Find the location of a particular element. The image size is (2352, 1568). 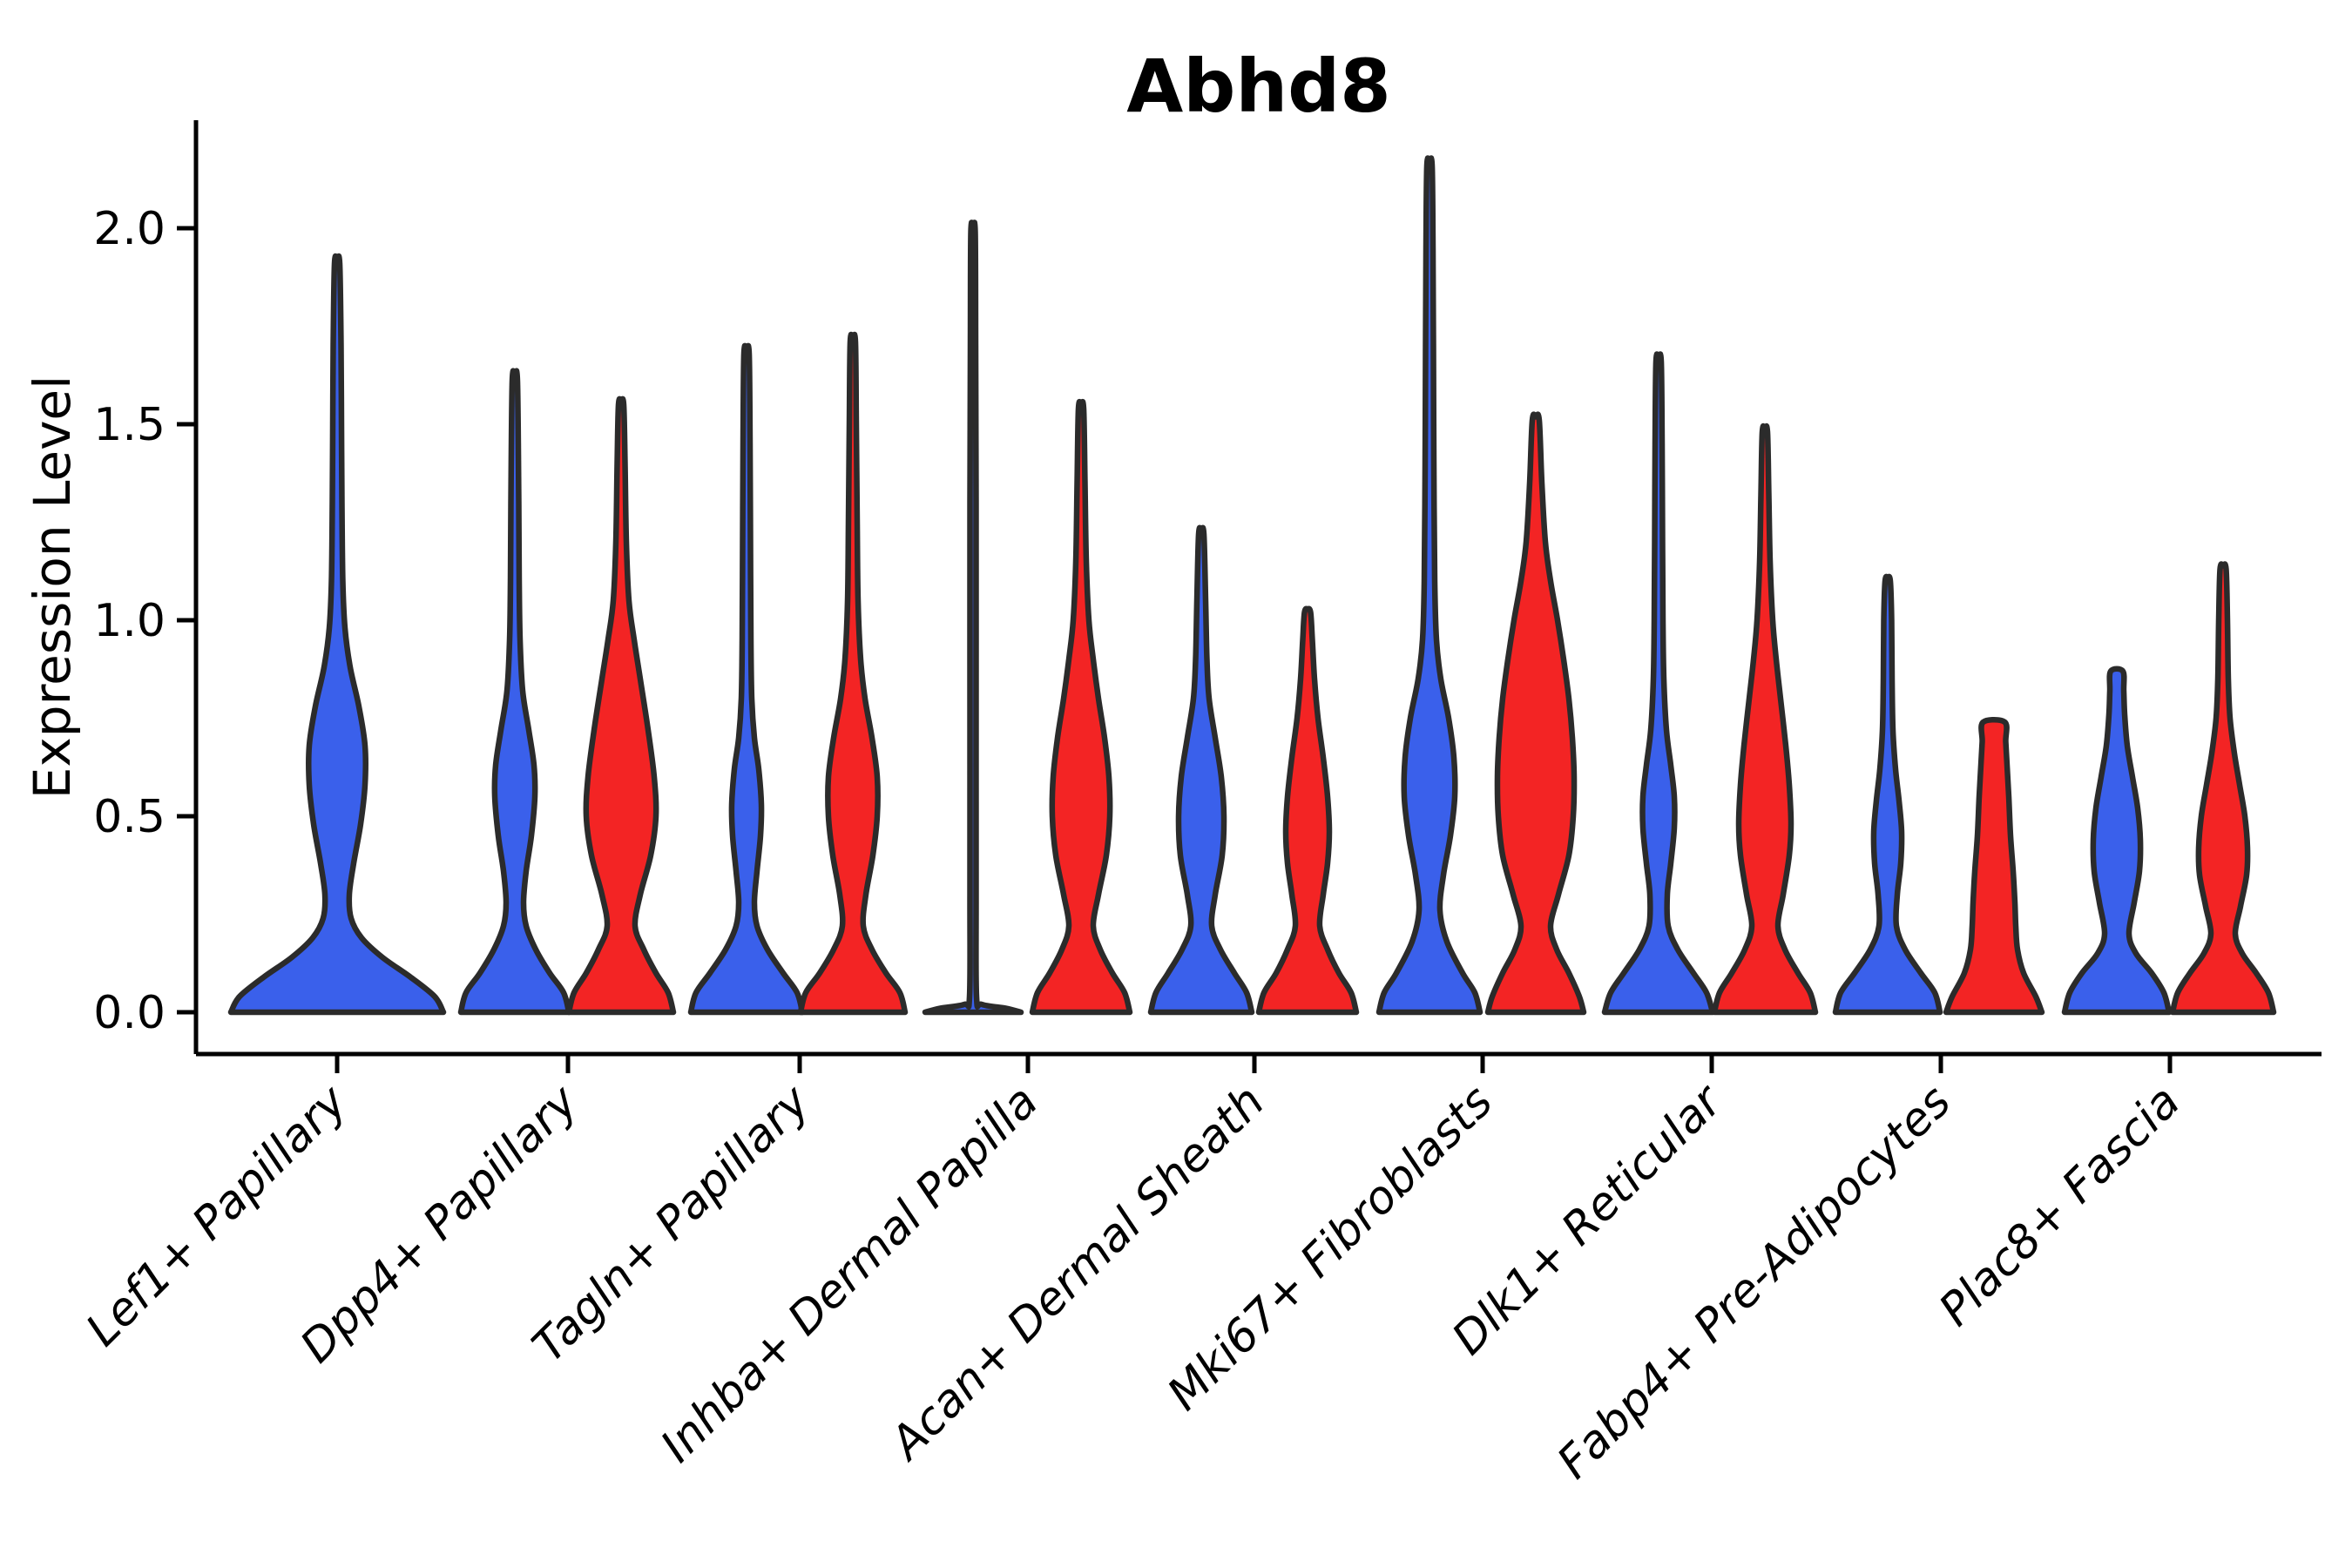

violin-dlk1-reticular-red is located at coordinates (1765, 719).